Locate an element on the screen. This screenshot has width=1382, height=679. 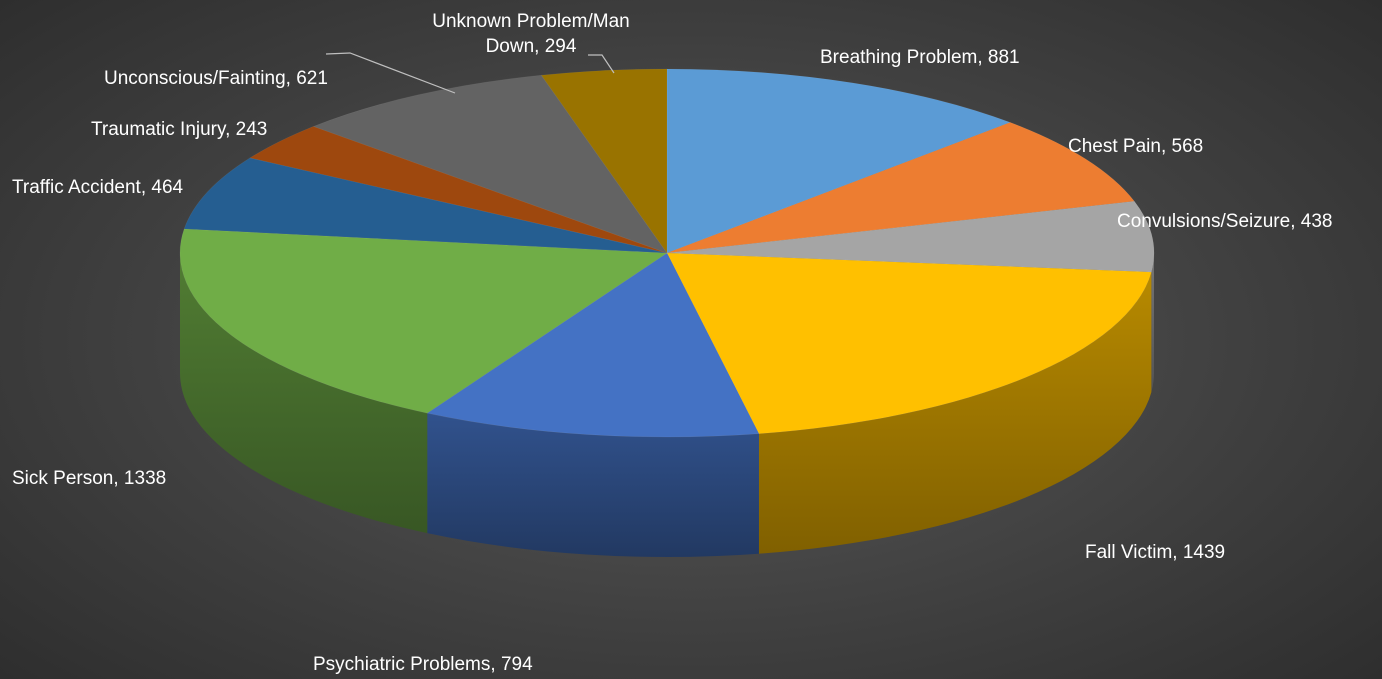
slice-traffic-accident is located at coordinates (425, 205).